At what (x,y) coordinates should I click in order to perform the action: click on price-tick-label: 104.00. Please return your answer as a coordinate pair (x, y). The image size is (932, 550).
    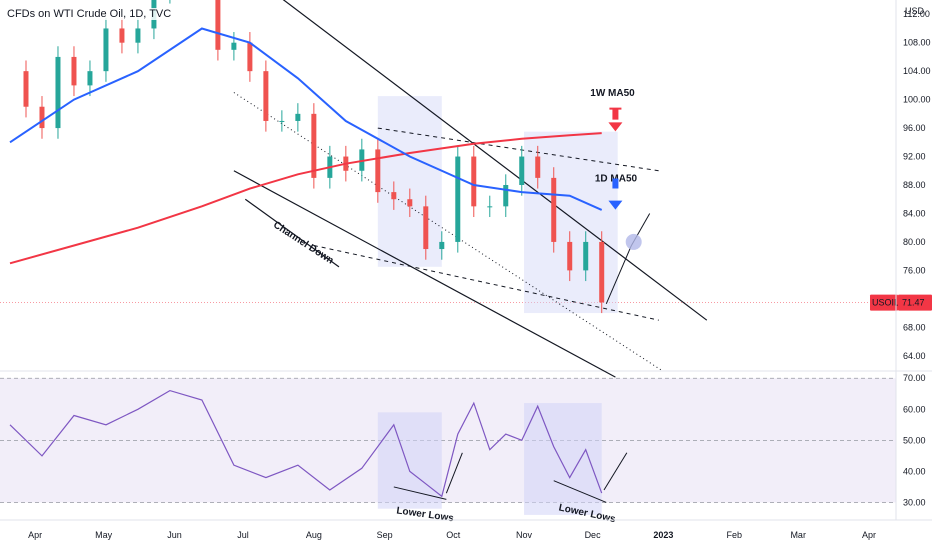
    Looking at the image, I should click on (917, 71).